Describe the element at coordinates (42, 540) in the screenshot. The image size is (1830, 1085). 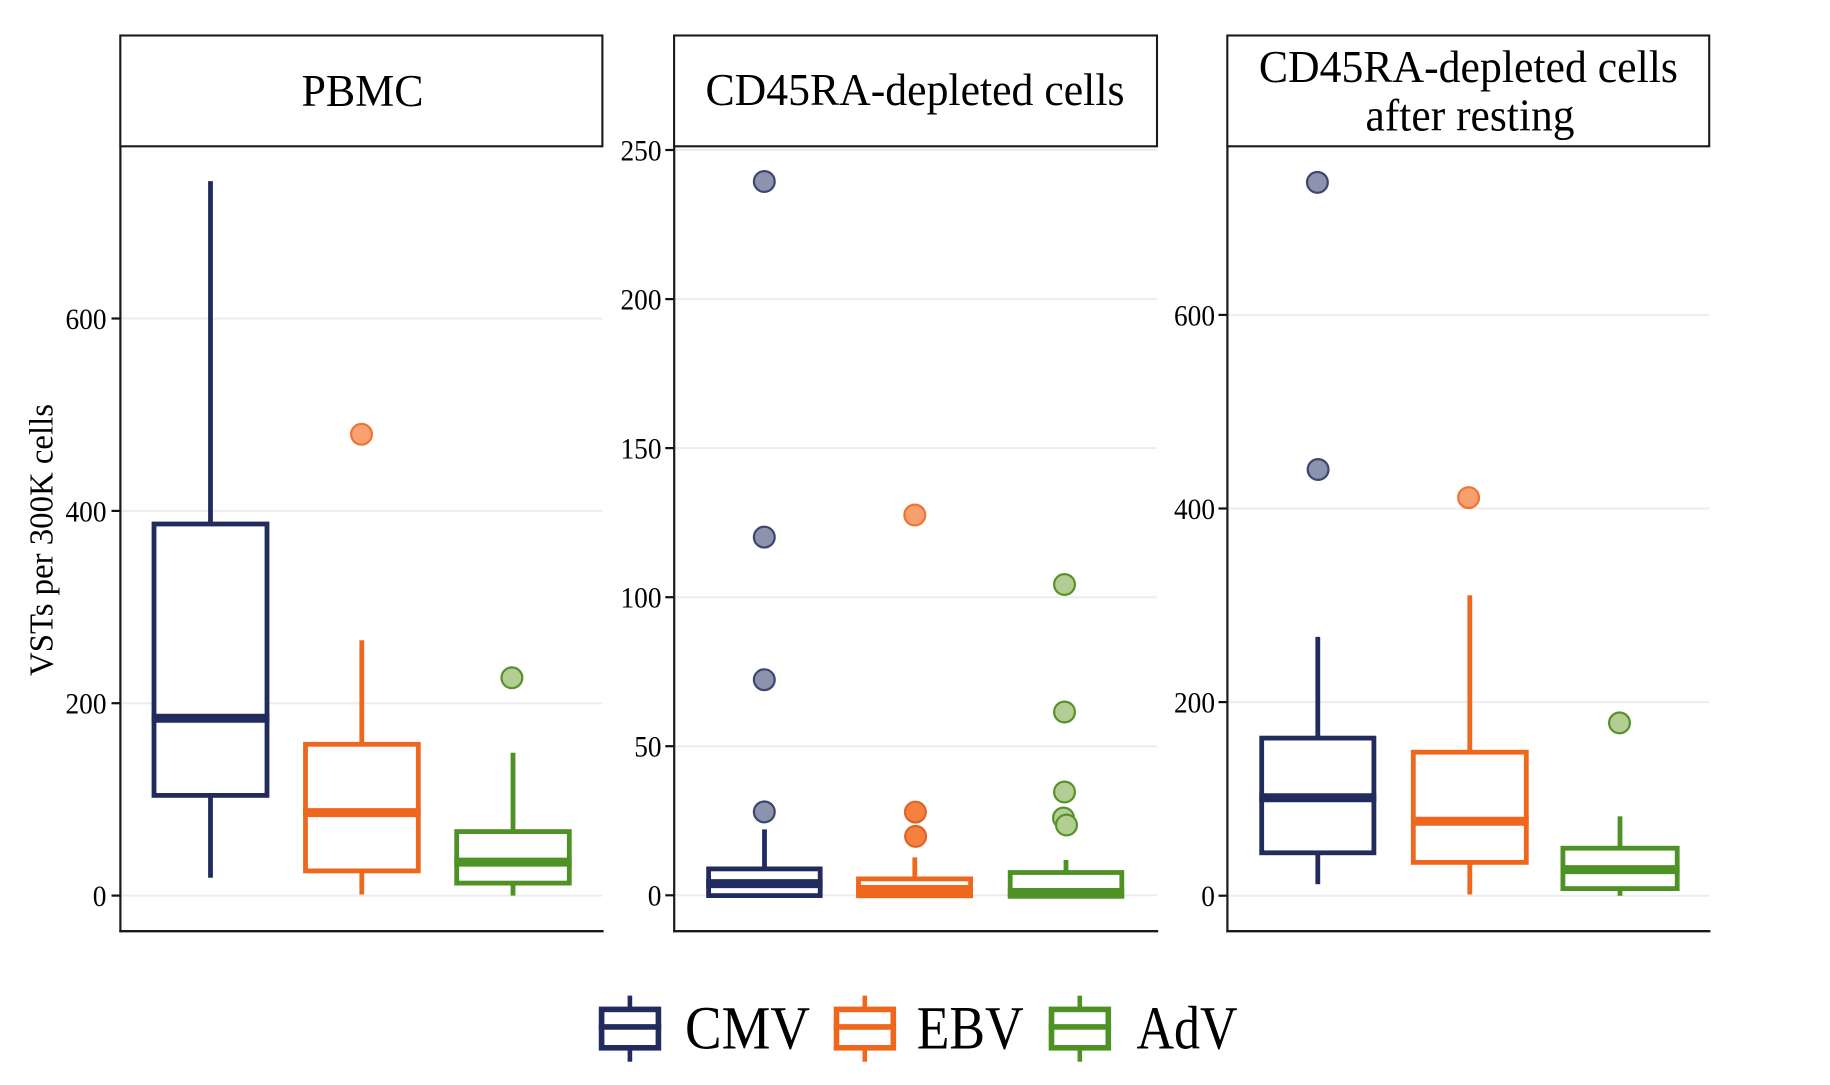
I see `svg-text: VSTs per 300K cells` at that location.